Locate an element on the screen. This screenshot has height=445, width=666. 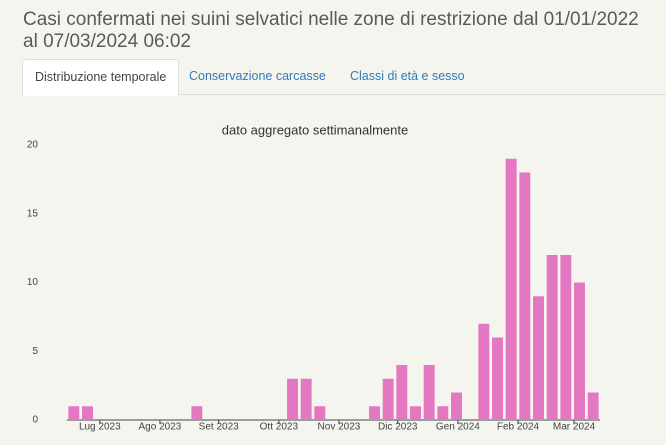
x-tick-label: Nov 2023 is located at coordinates (339, 427).